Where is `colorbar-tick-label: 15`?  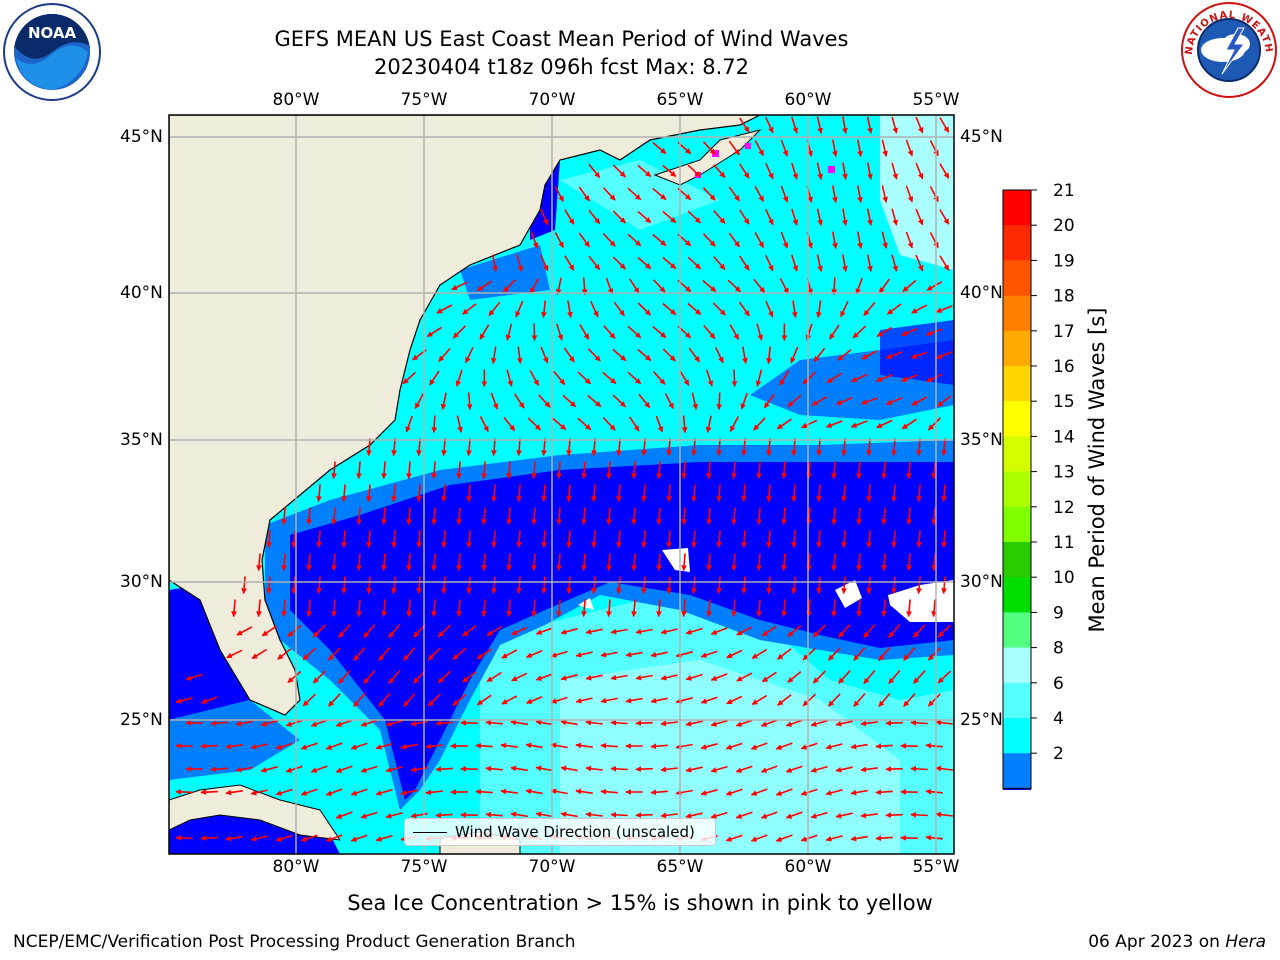
colorbar-tick-label: 15 is located at coordinates (1064, 402).